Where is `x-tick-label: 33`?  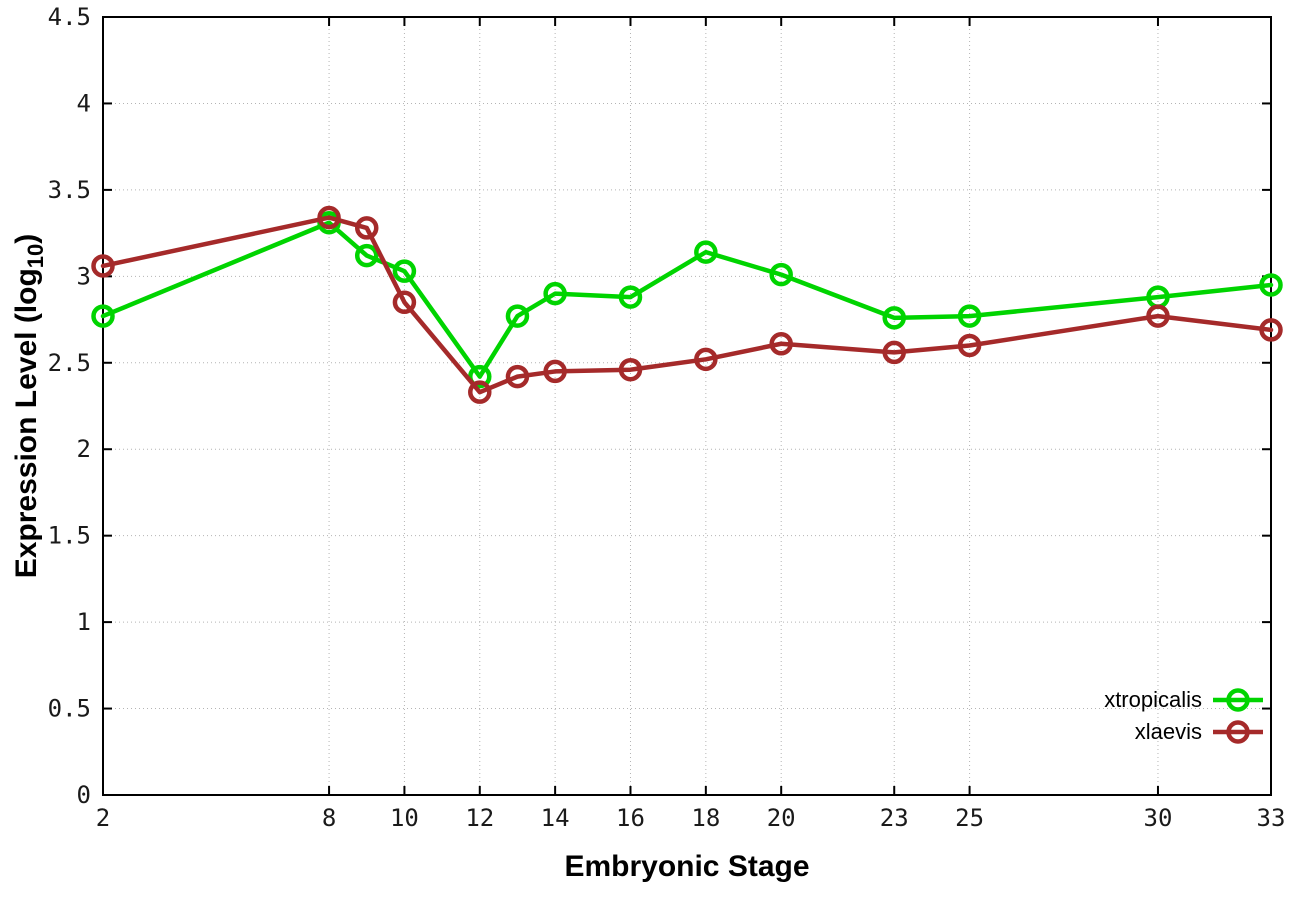 x-tick-label: 33 is located at coordinates (1271, 818).